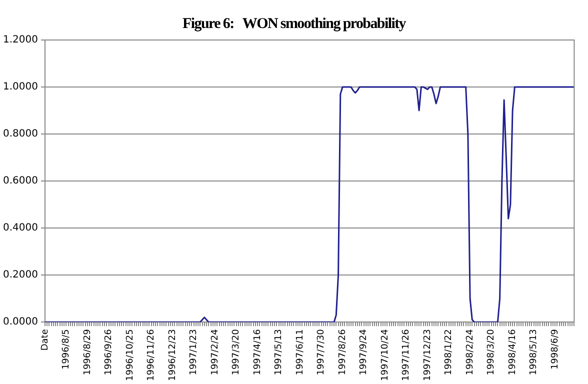 The image size is (588, 384). Describe the element at coordinates (364, 352) in the screenshot. I see `x-tick-label: 1997/9/24` at that location.